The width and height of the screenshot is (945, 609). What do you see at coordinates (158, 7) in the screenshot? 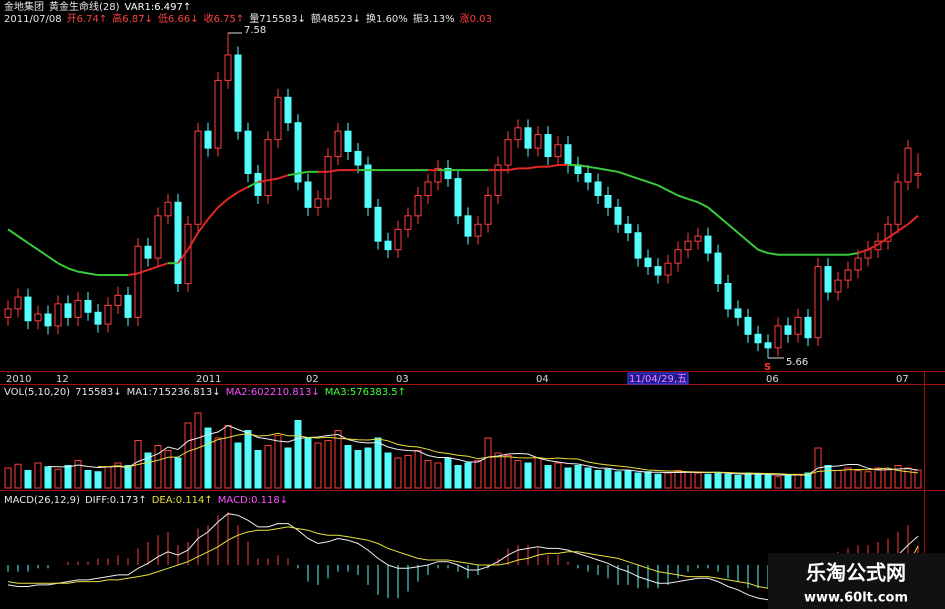
I see `header-row-item: VAR1:6.497↑` at bounding box center [158, 7].